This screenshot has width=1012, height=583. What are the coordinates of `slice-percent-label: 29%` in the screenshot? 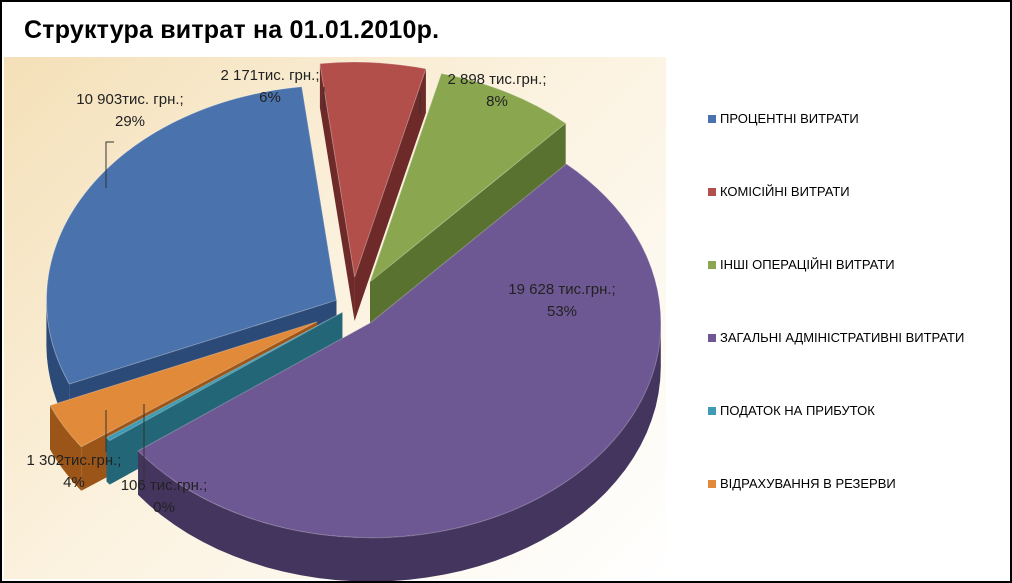 It's located at (130, 121).